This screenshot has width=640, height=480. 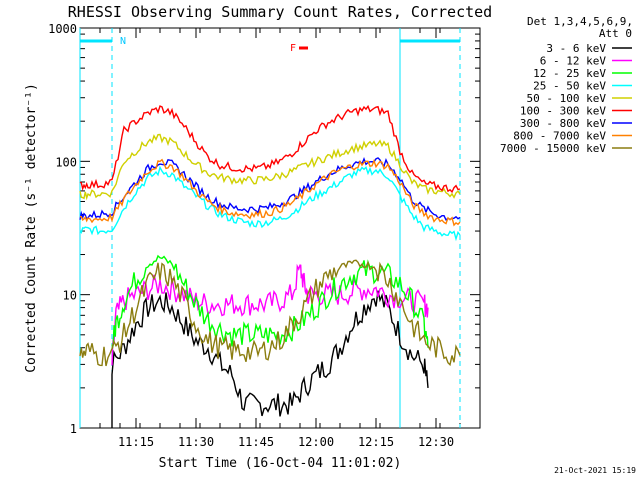 What do you see at coordinates (73, 429) in the screenshot?
I see `y-tick-label: 1` at bounding box center [73, 429].